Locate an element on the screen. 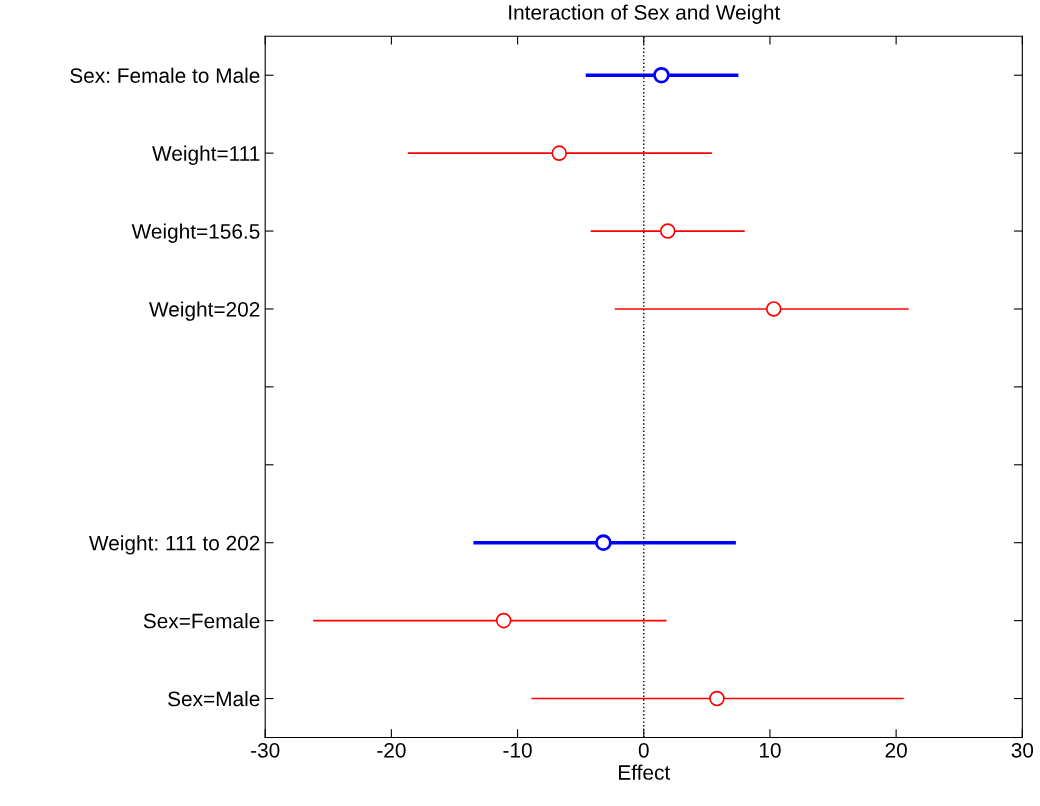 This screenshot has width=1040, height=806. x-axis-title: Effect is located at coordinates (645, 772).